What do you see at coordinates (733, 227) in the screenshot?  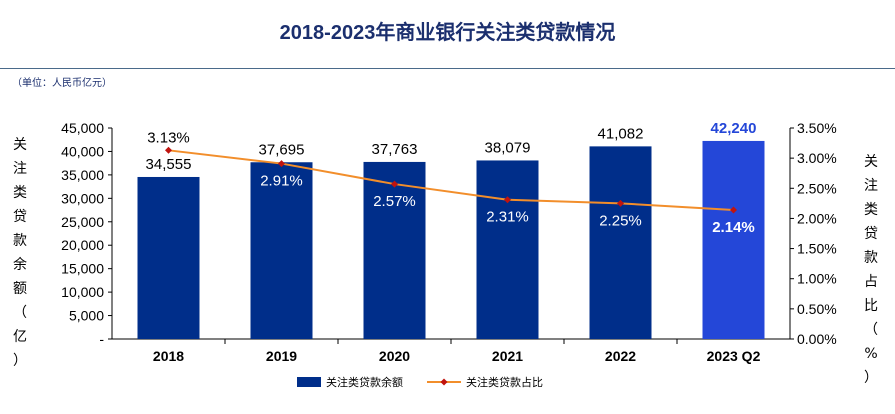 I see `ratio-data-label: 2.14%` at bounding box center [733, 227].